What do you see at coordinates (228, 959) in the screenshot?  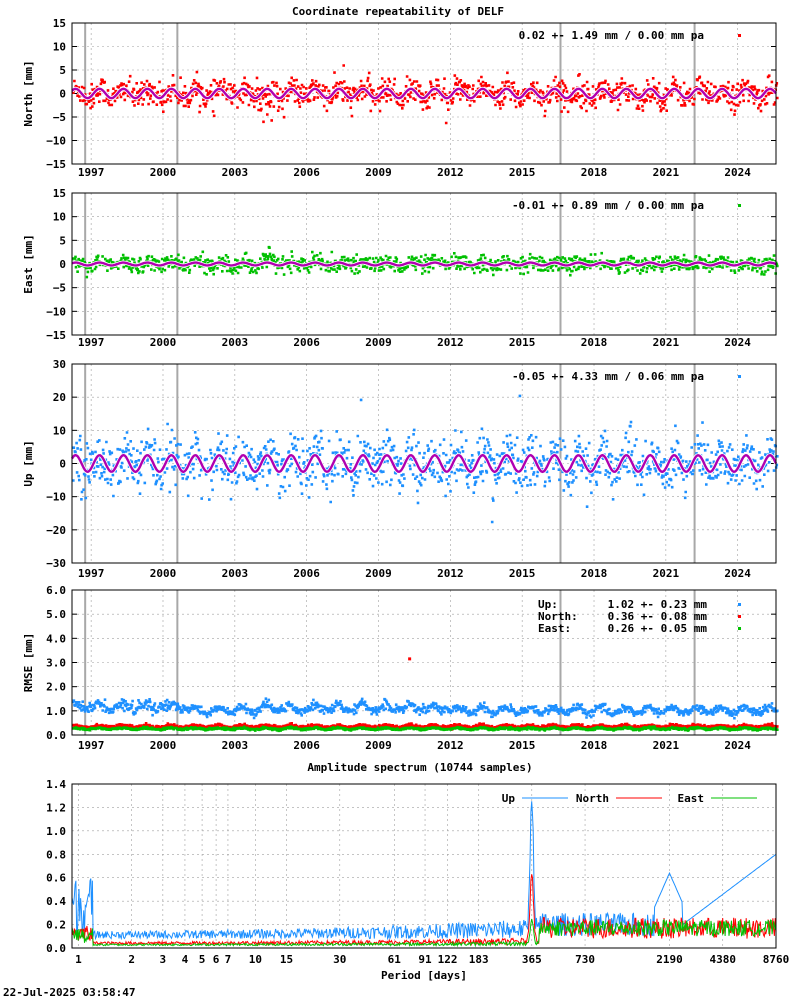 I see `x-tick-label: 7` at bounding box center [228, 959].